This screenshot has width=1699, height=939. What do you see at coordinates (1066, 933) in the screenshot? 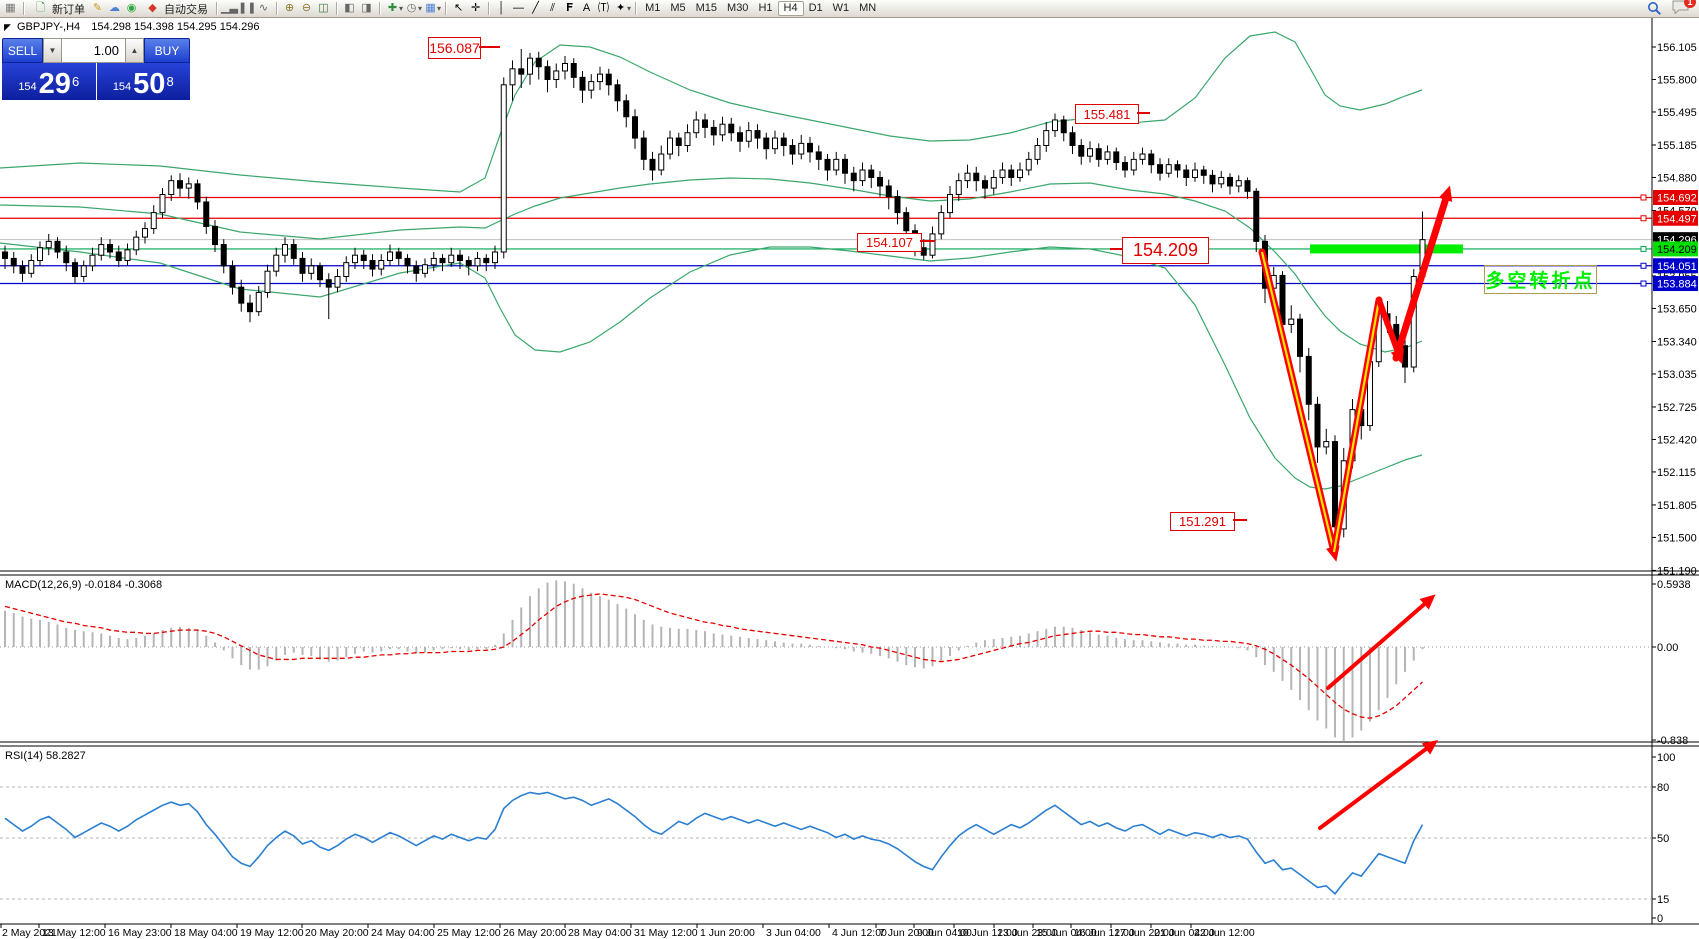
I see `svg-text: 15 Jun 04:00` at bounding box center [1066, 933].